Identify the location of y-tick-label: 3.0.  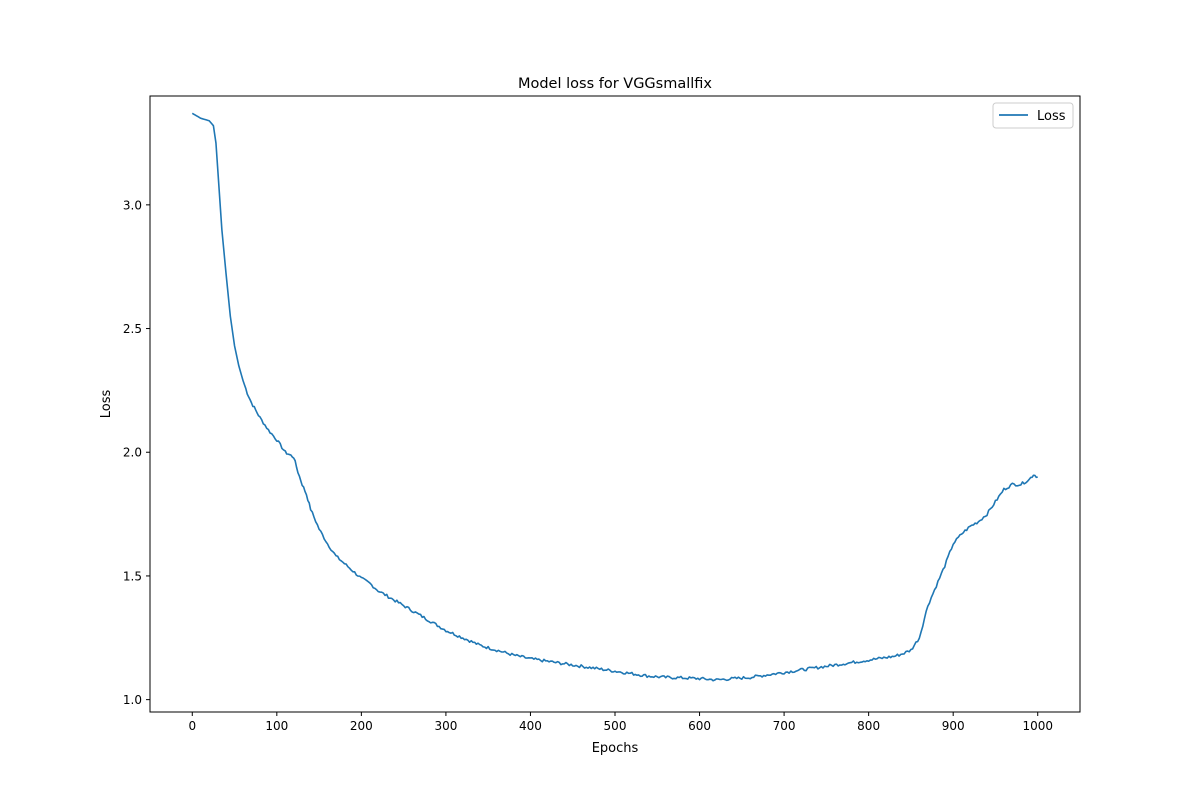
(132, 205).